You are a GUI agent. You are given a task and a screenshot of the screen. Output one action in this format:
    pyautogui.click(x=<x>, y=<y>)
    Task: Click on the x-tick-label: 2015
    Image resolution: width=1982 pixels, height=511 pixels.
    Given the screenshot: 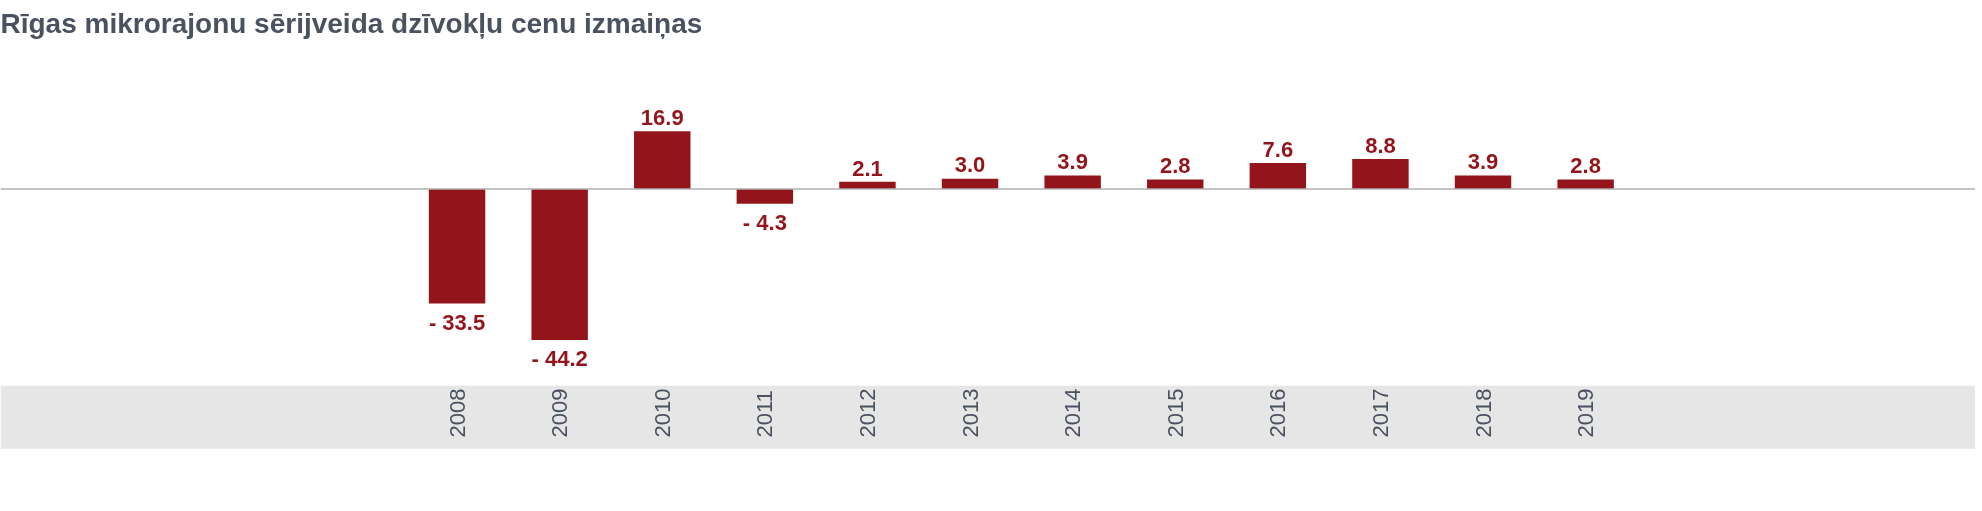 What is the action you would take?
    pyautogui.click(x=1175, y=413)
    